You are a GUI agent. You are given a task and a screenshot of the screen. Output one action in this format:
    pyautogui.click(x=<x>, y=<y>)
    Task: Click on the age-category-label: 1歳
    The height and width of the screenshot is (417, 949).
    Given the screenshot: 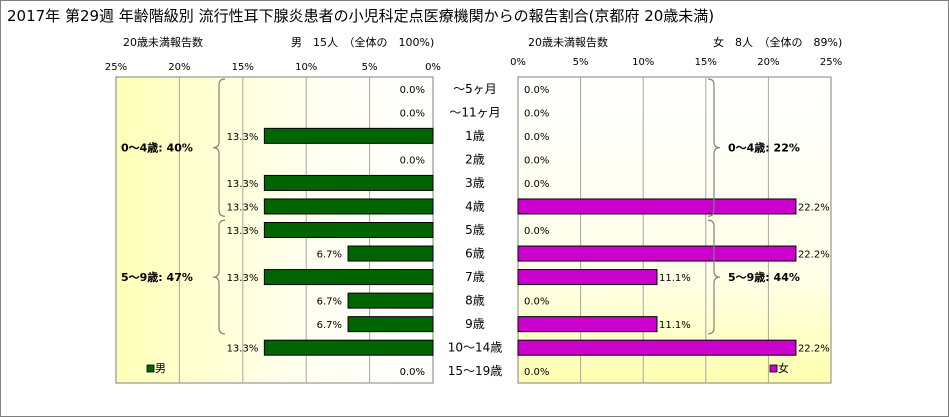 What is the action you would take?
    pyautogui.click(x=475, y=136)
    